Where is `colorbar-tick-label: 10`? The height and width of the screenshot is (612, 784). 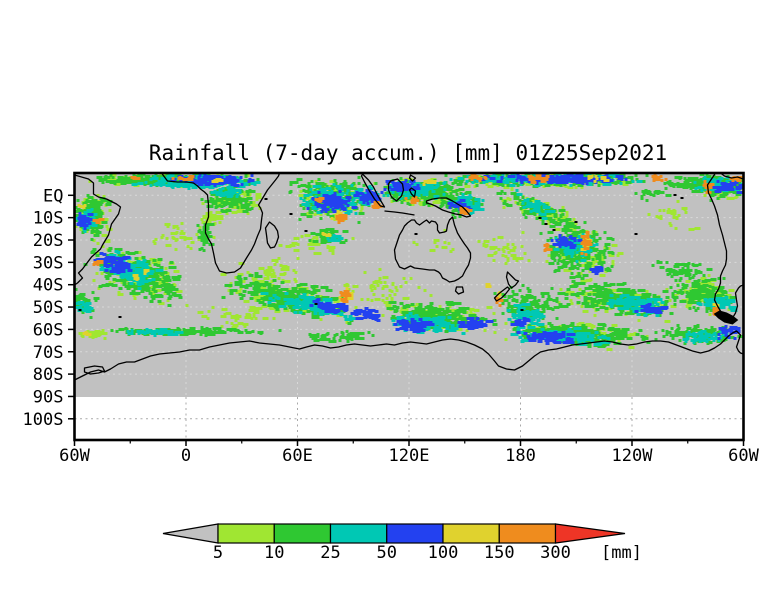 colorbar-tick-label: 10 is located at coordinates (274, 553).